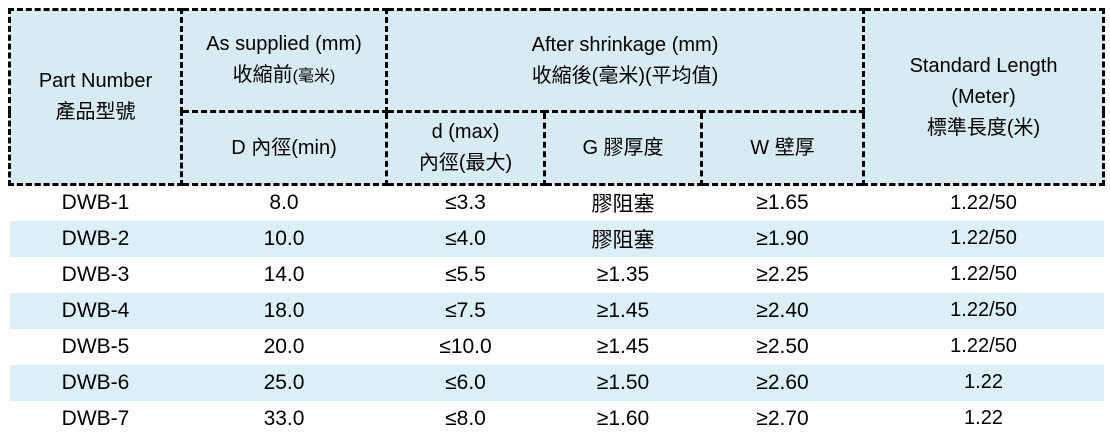  I want to click on cell-d-min: 14.0, so click(284, 274).